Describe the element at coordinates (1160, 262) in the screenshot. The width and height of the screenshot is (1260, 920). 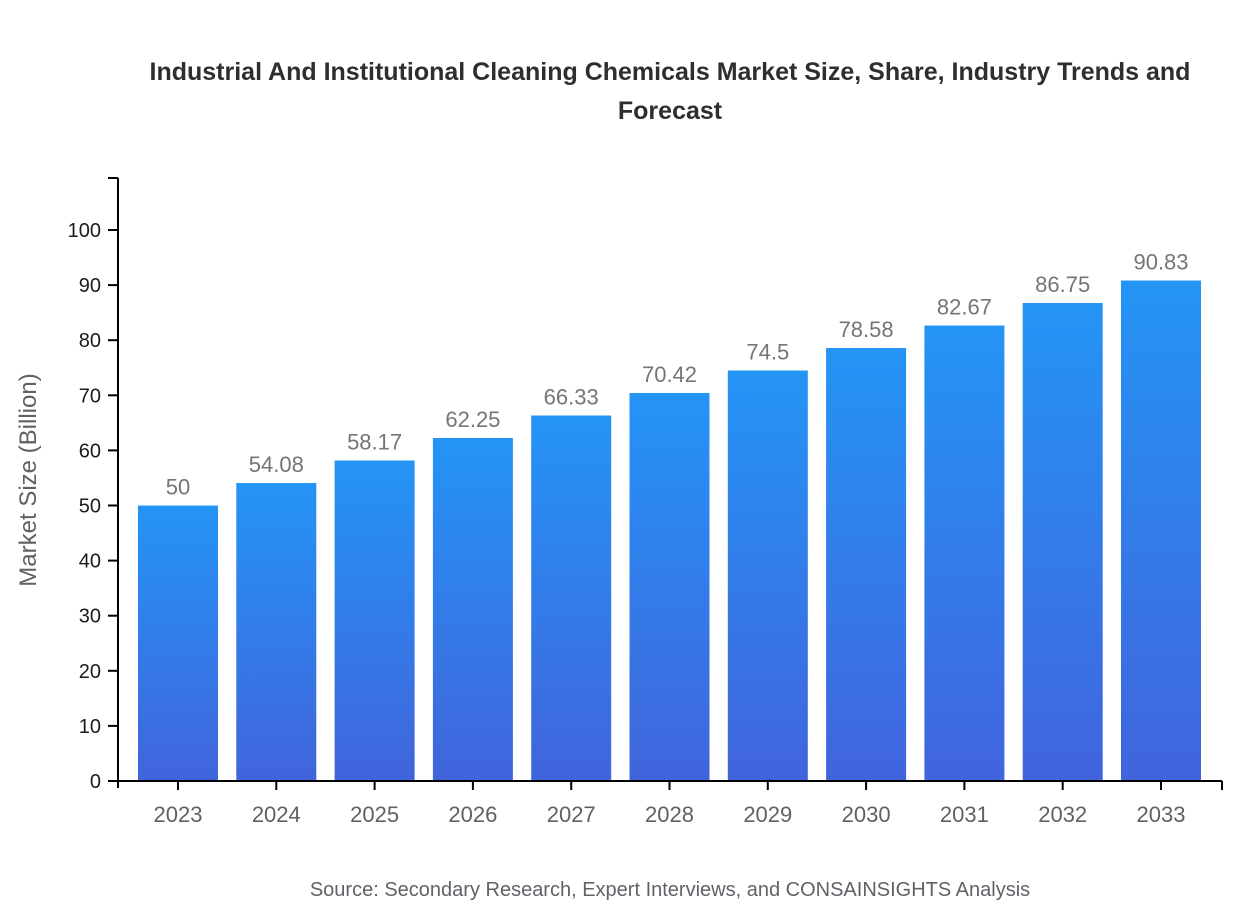
I see `bar-value-label: 90.83` at that location.